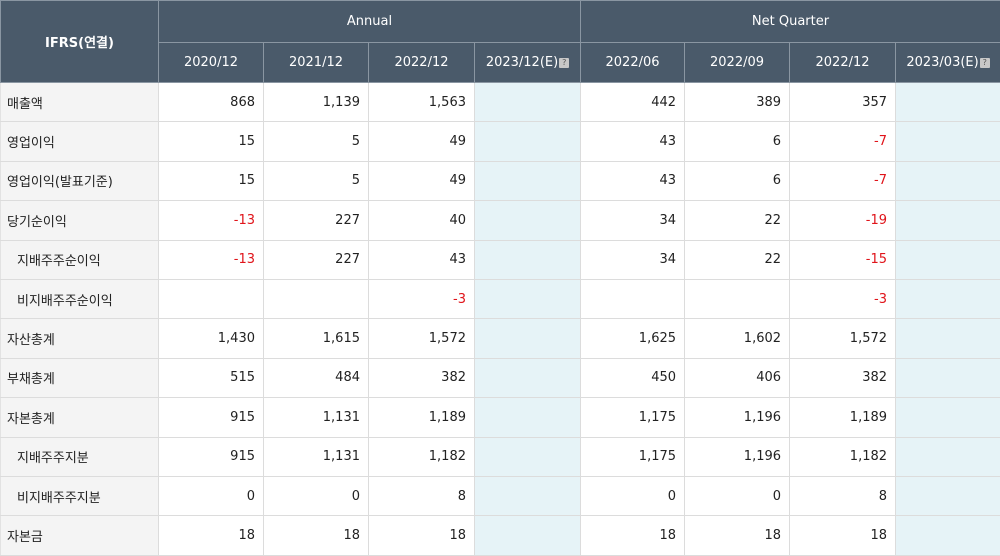 This screenshot has width=1000, height=556. I want to click on quarter-value-cell: 1,189, so click(843, 417).